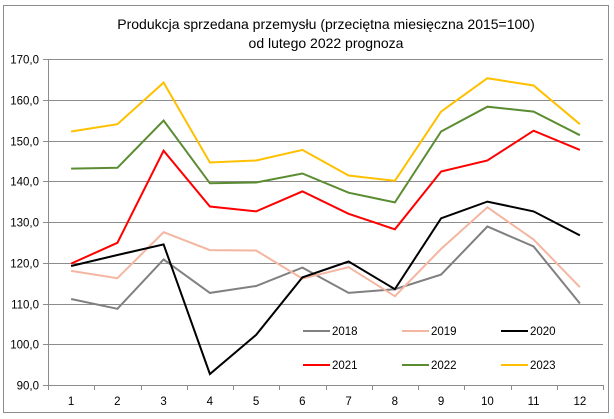 Image resolution: width=614 pixels, height=419 pixels. I want to click on legend-item-2021: 2021, so click(330, 366).